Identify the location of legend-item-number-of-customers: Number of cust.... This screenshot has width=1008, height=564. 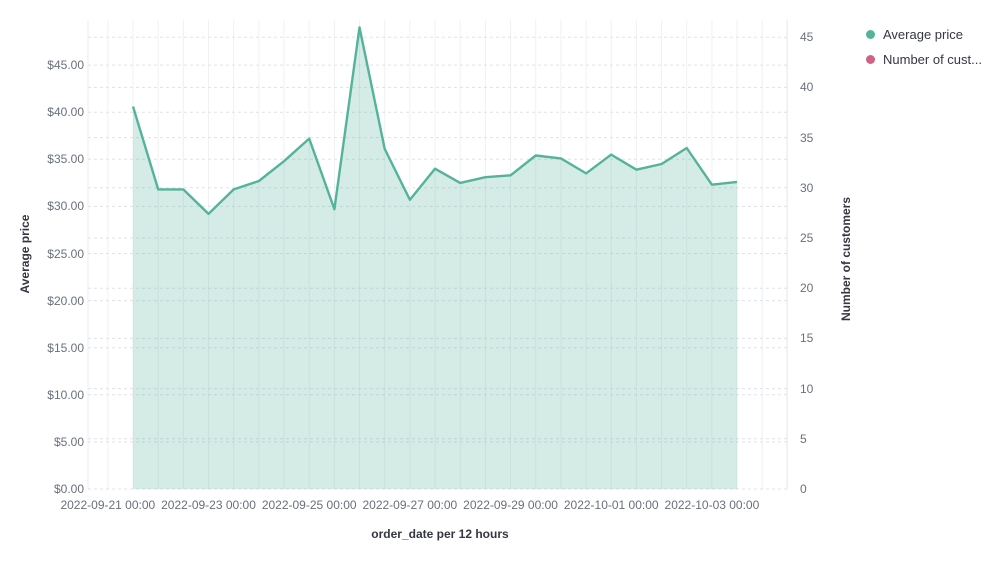
(924, 59).